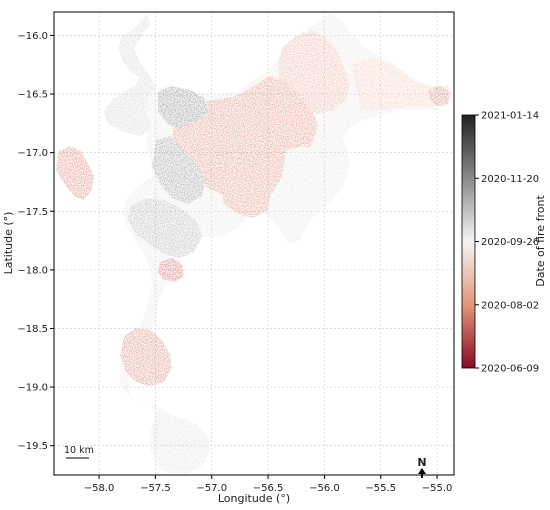  Describe the element at coordinates (171, 270) in the screenshot. I see `burn-region-red-spot` at that location.